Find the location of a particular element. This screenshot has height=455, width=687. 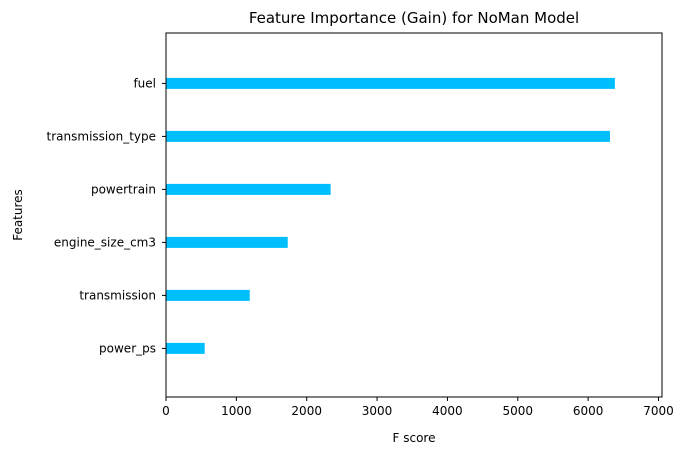

x-tick-label: 3000 is located at coordinates (377, 411).